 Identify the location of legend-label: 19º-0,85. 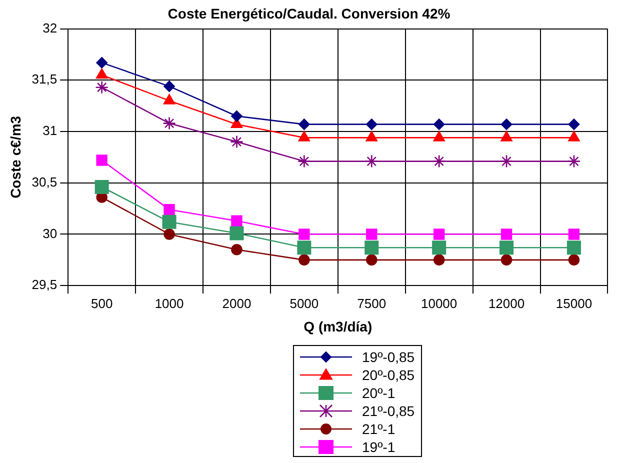
(388, 357).